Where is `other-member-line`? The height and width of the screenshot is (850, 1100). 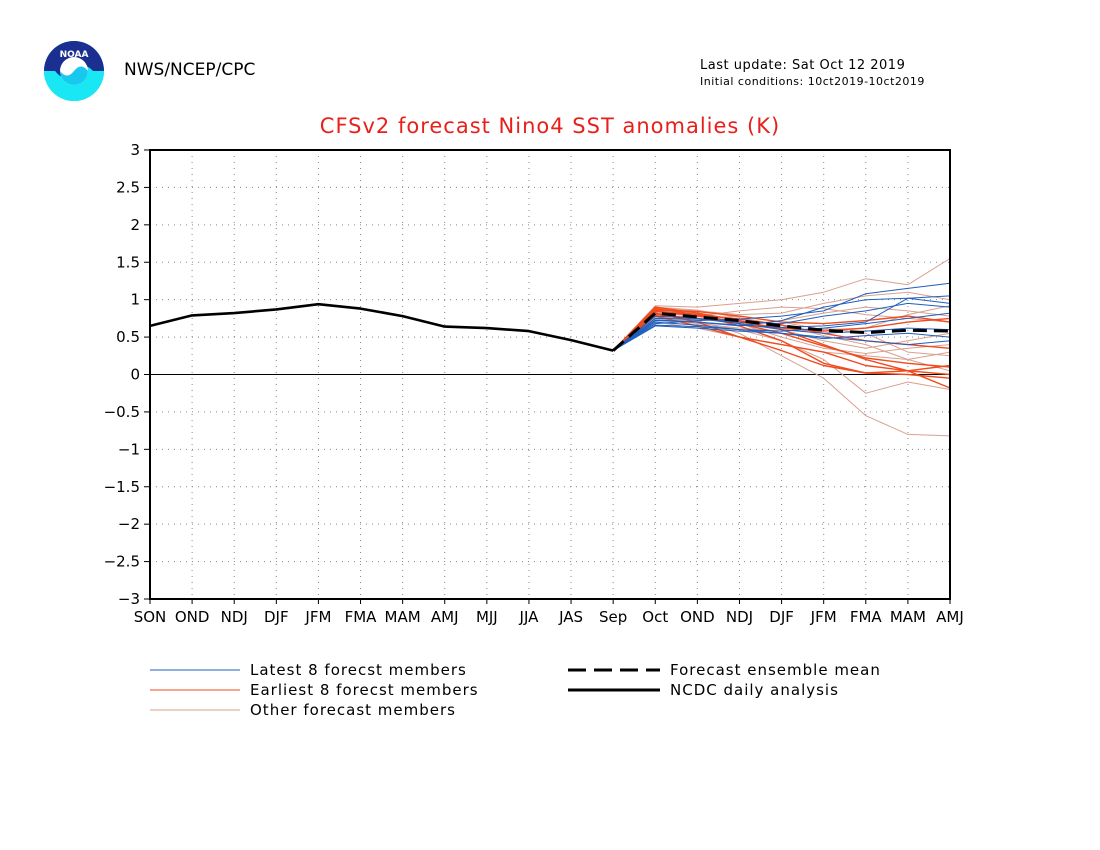
other-member-line is located at coordinates (781, 304).